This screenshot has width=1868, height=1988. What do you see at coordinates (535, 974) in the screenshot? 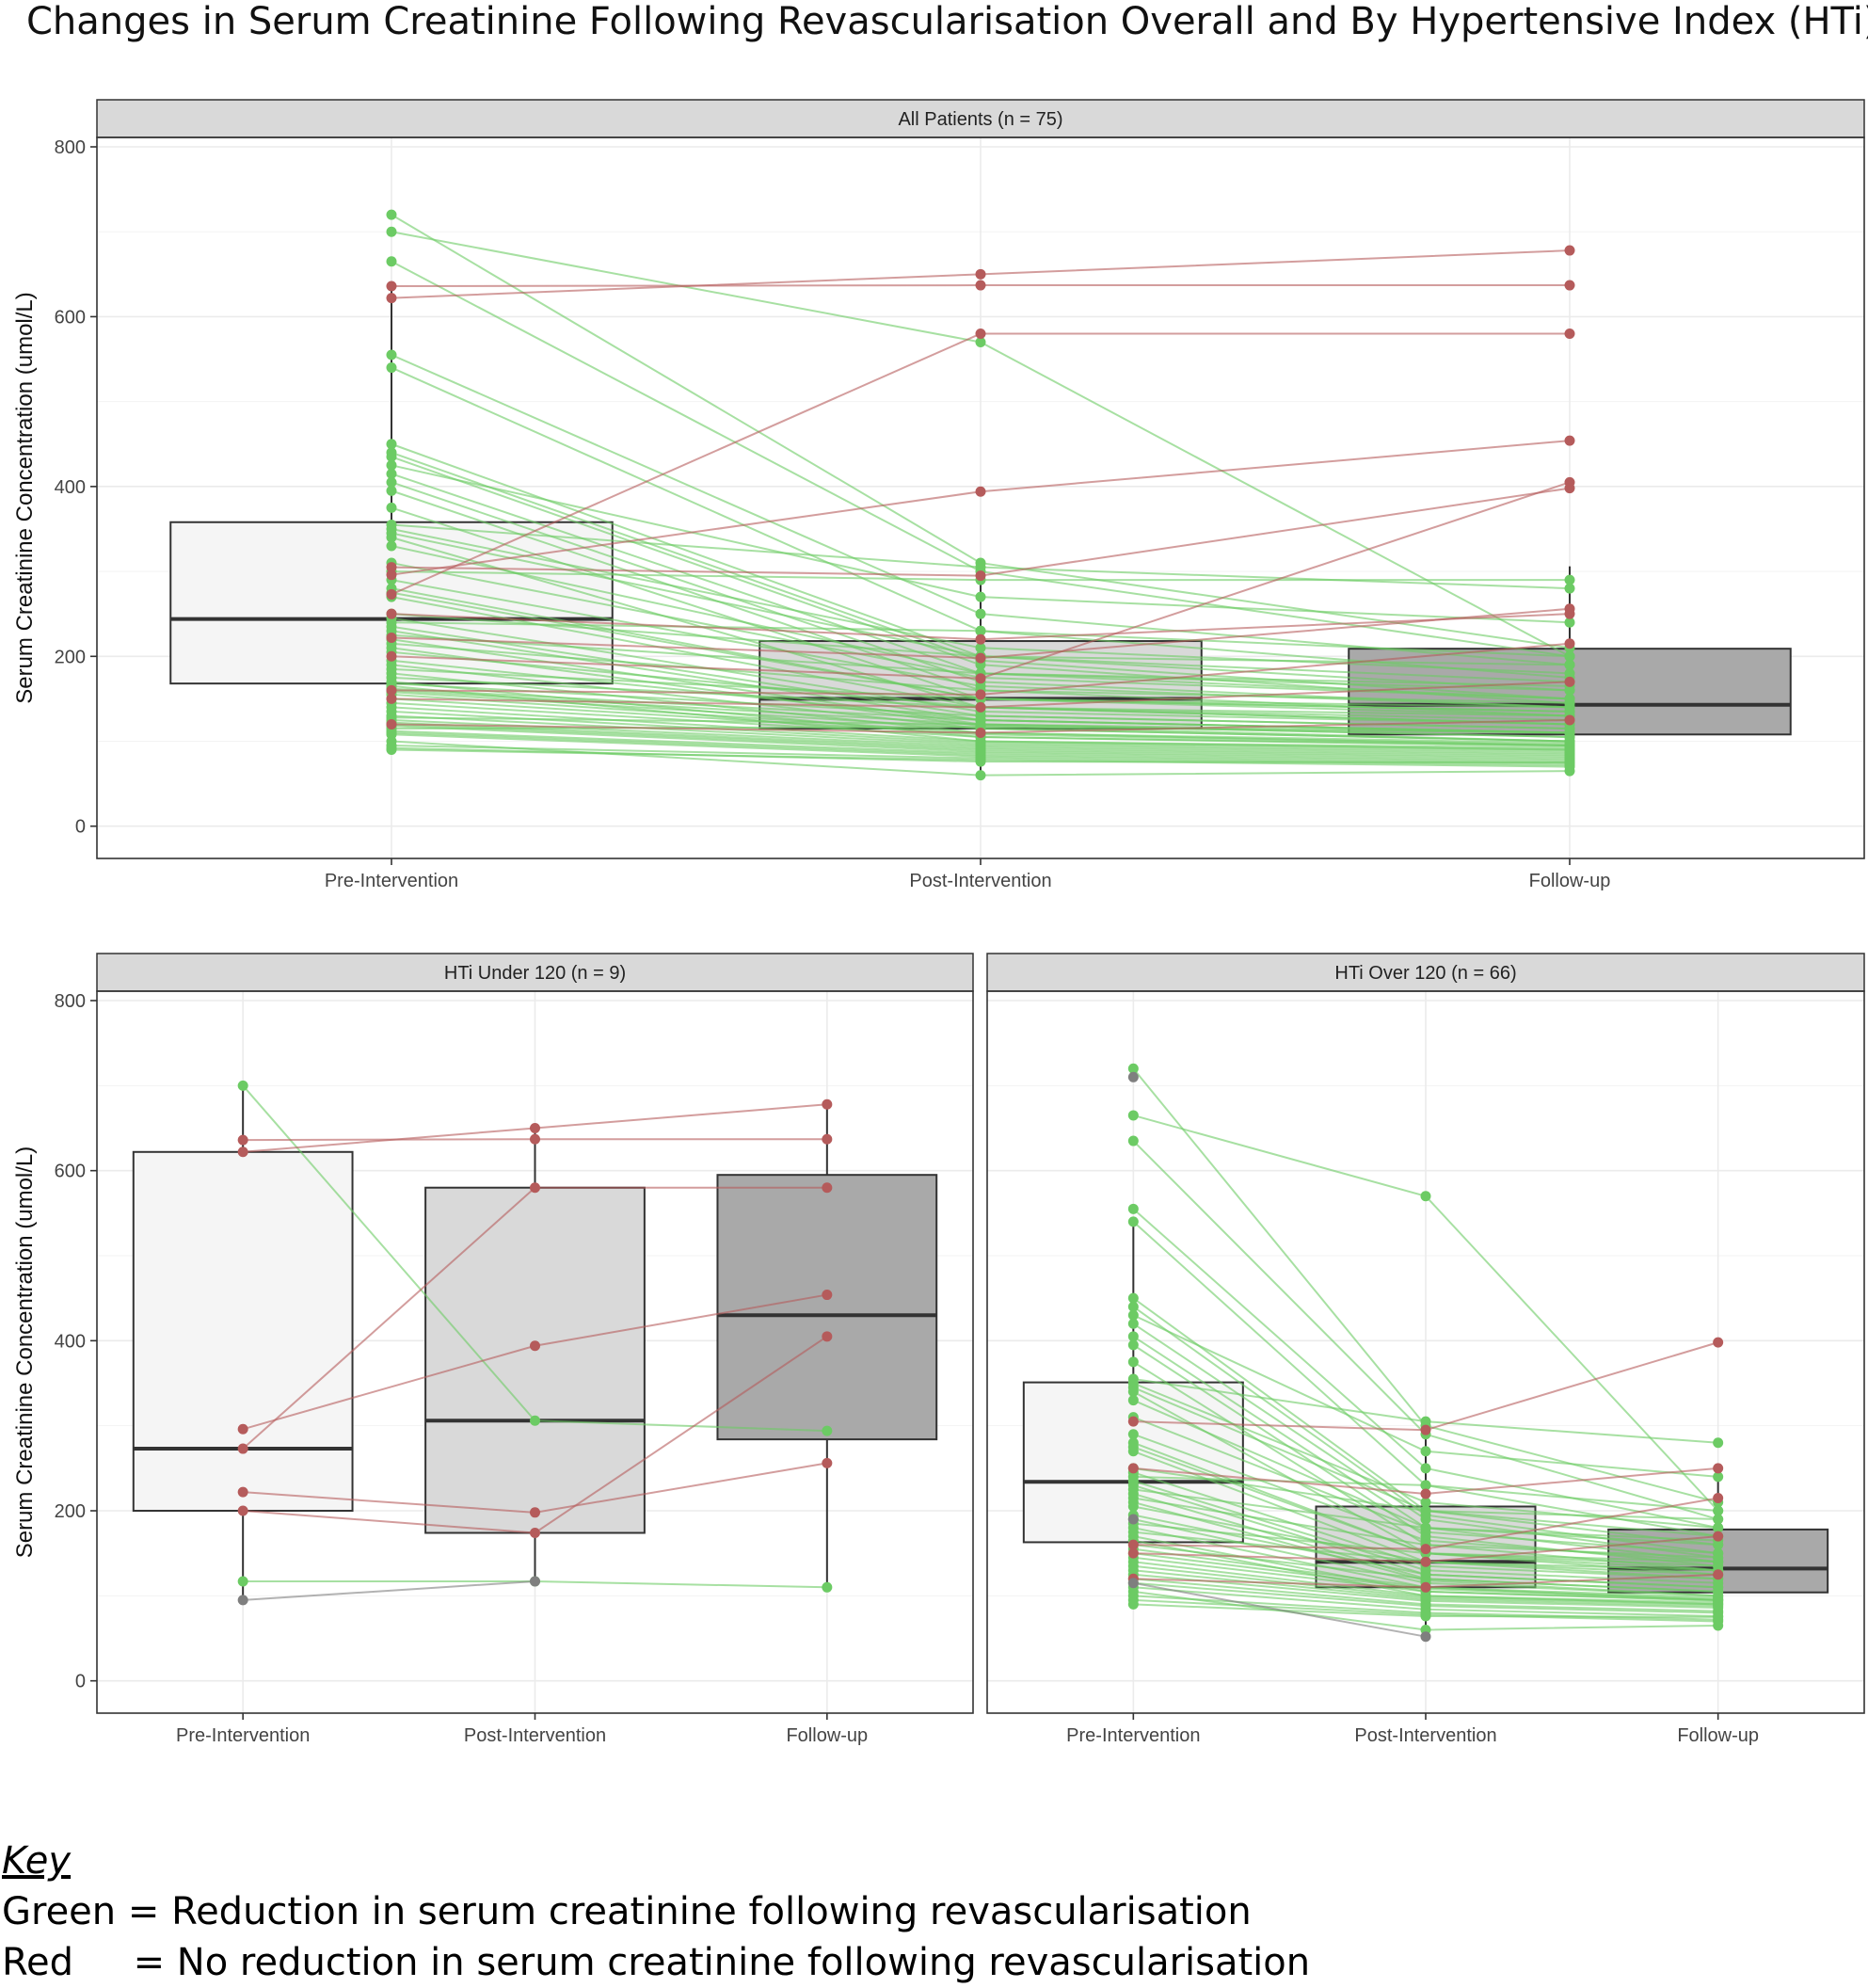
I see `facet-strip-label: HTi Under 120 (n = 9)` at bounding box center [535, 974].